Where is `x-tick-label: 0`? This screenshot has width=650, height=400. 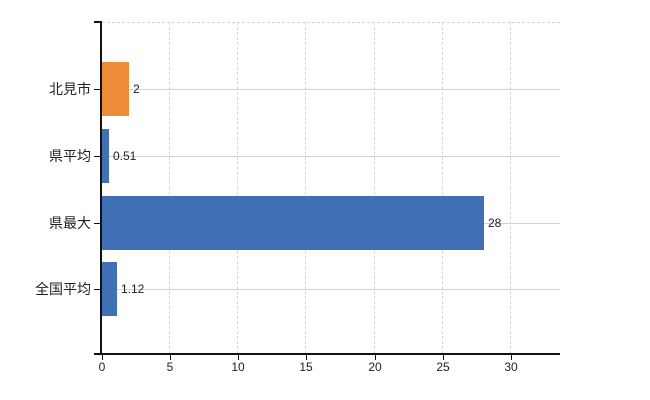 x-tick-label: 0 is located at coordinates (102, 367).